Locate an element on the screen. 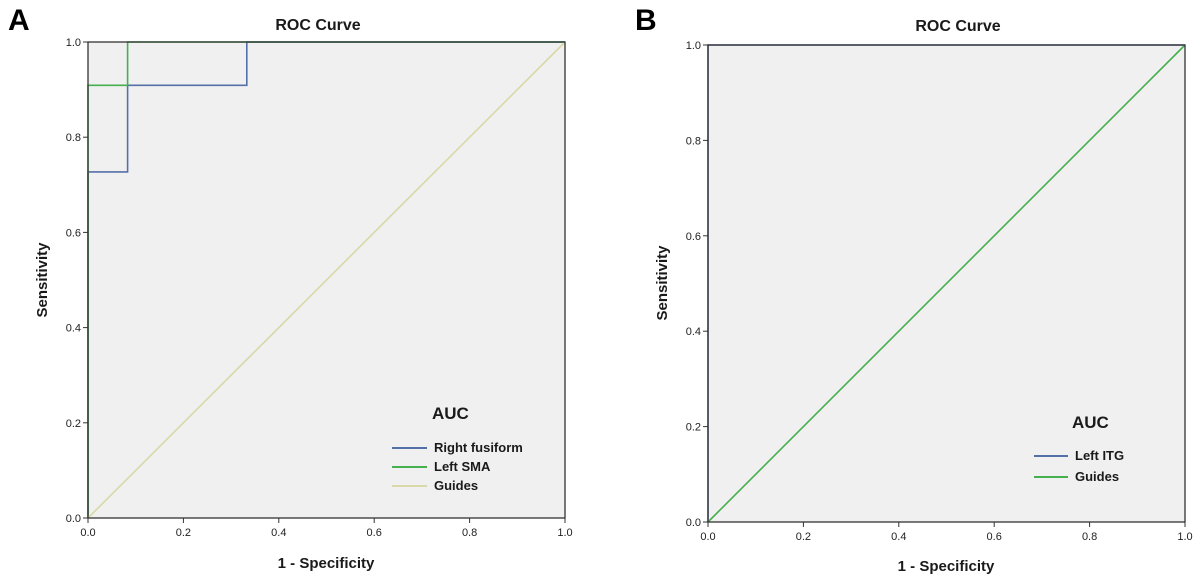 The image size is (1200, 584). legend: AUC Left ITG Guides is located at coordinates (1079, 448).